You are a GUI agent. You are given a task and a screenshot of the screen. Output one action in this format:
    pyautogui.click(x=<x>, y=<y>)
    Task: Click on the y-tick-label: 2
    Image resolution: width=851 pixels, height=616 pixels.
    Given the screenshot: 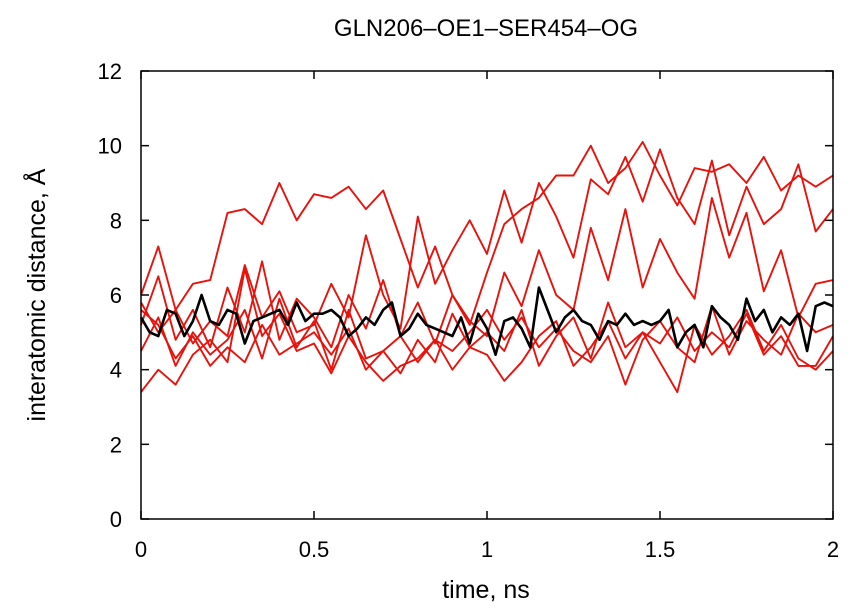 What is the action you would take?
    pyautogui.click(x=116, y=444)
    